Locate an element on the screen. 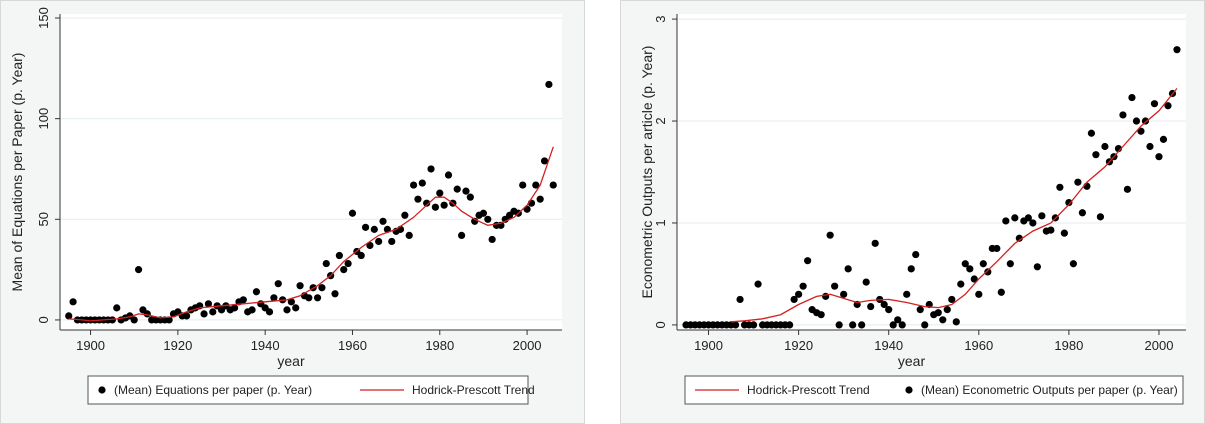 The height and width of the screenshot is (424, 1205). x-tick-label: 1940 is located at coordinates (888, 345).